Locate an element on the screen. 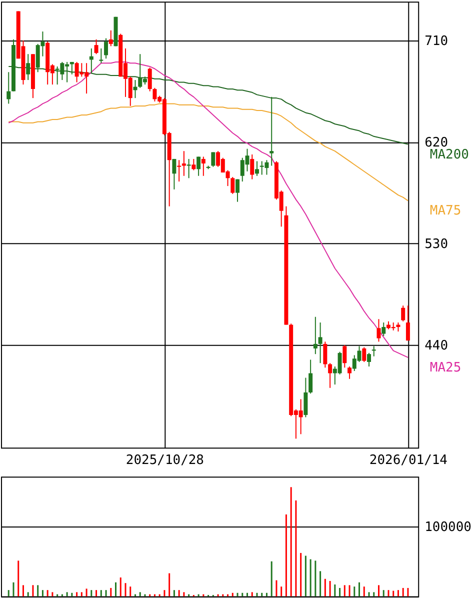 Image resolution: width=472 pixels, height=598 pixels. series-label: MA25 is located at coordinates (446, 368).